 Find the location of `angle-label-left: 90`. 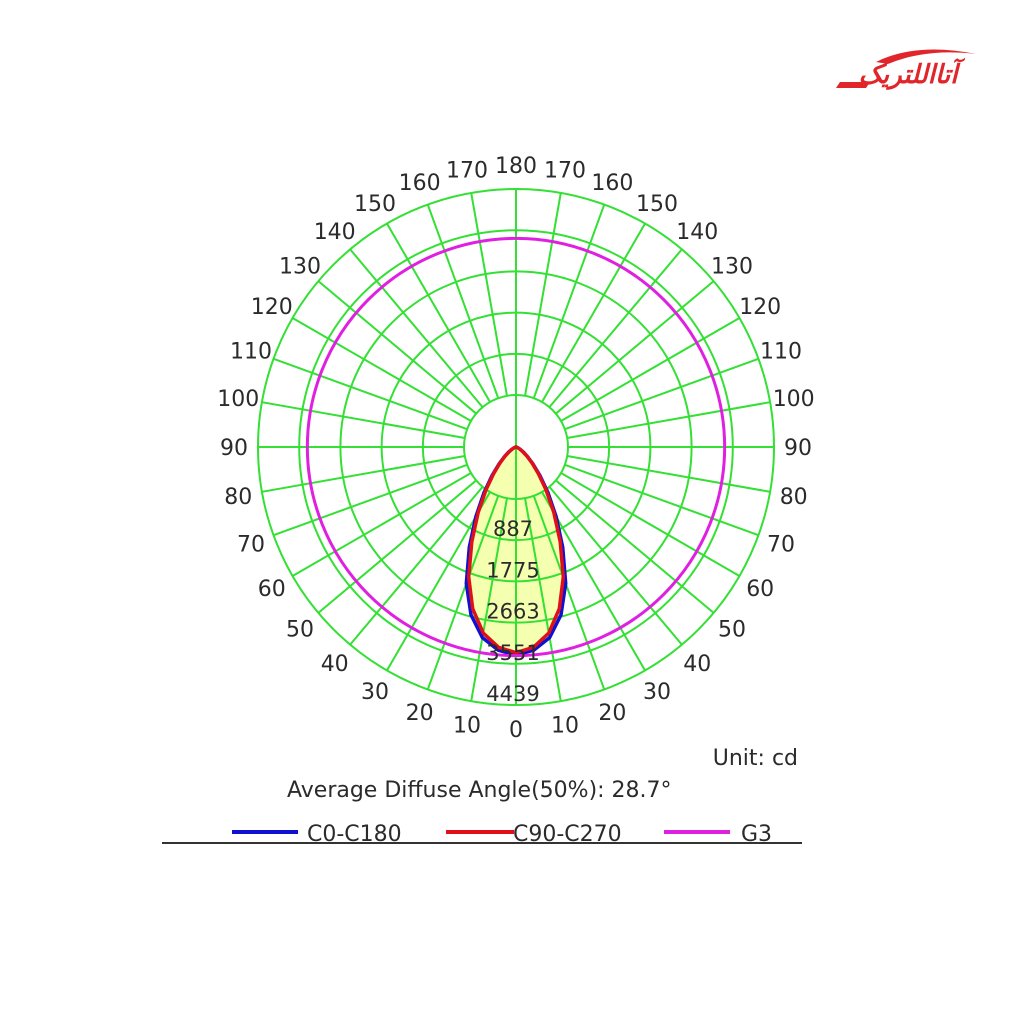

angle-label-left: 90 is located at coordinates (234, 448).